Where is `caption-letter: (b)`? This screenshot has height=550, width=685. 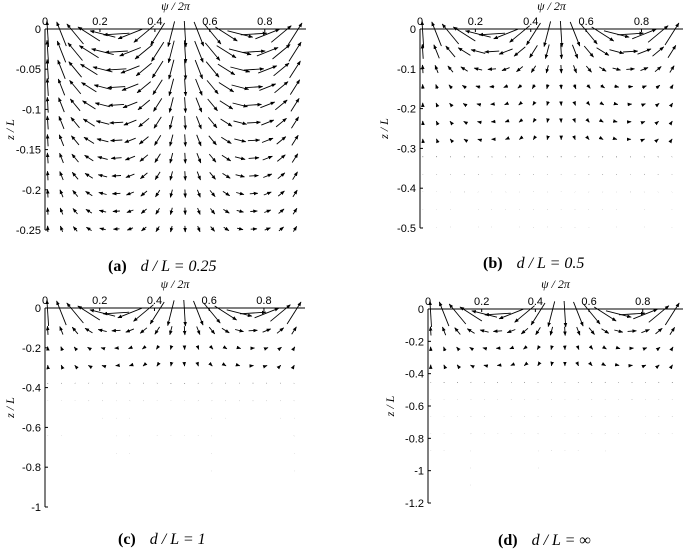 caption-letter: (b) is located at coordinates (493, 263).